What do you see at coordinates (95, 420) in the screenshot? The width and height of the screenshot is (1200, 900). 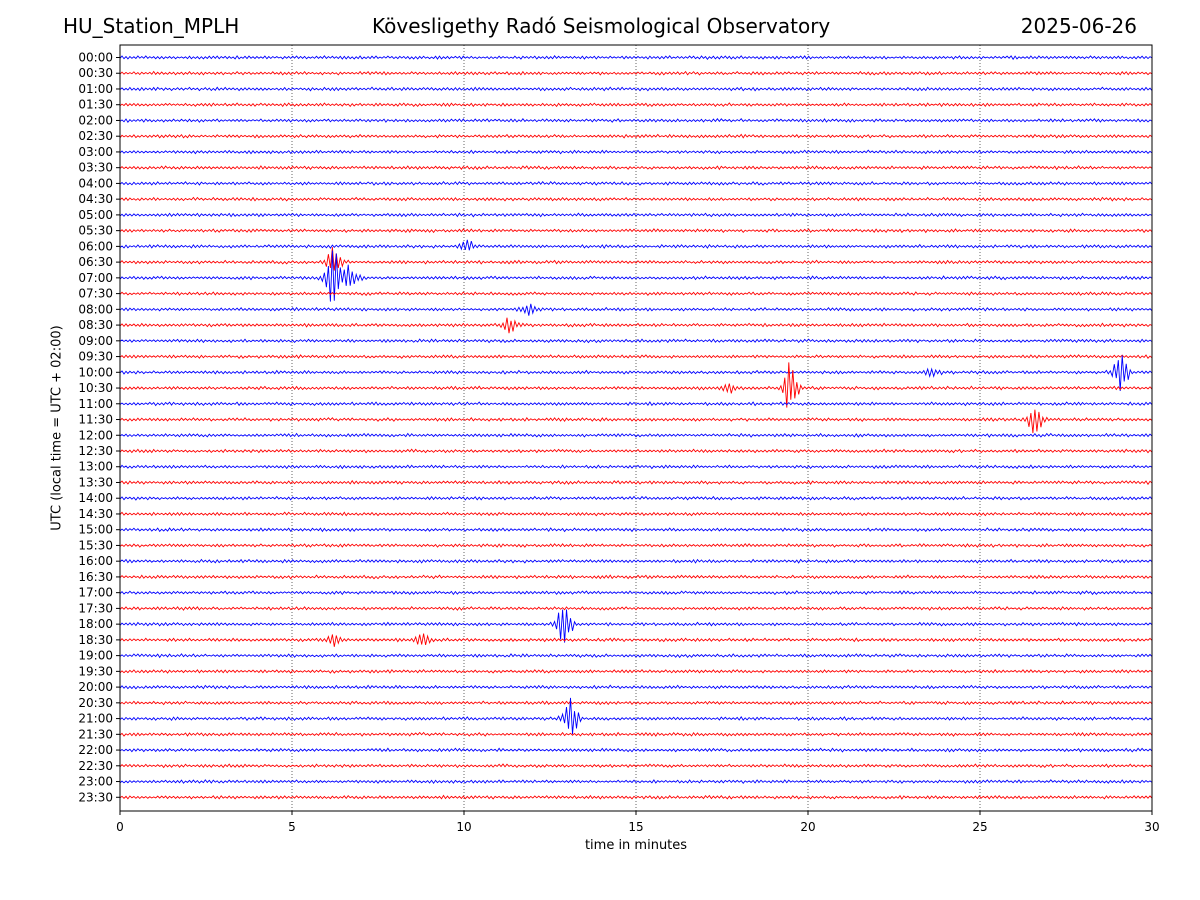 I see `y-tick-label: 11:30` at bounding box center [95, 420].